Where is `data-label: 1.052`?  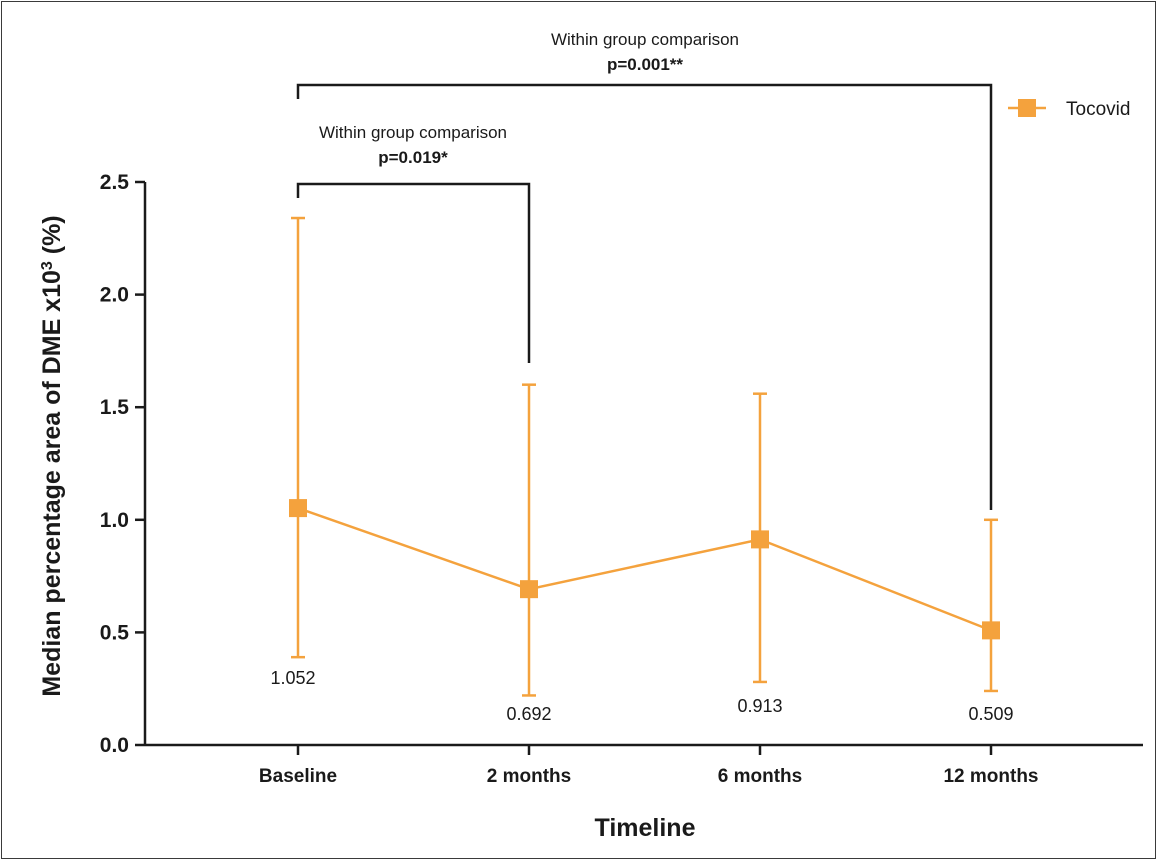 data-label: 1.052 is located at coordinates (292, 678).